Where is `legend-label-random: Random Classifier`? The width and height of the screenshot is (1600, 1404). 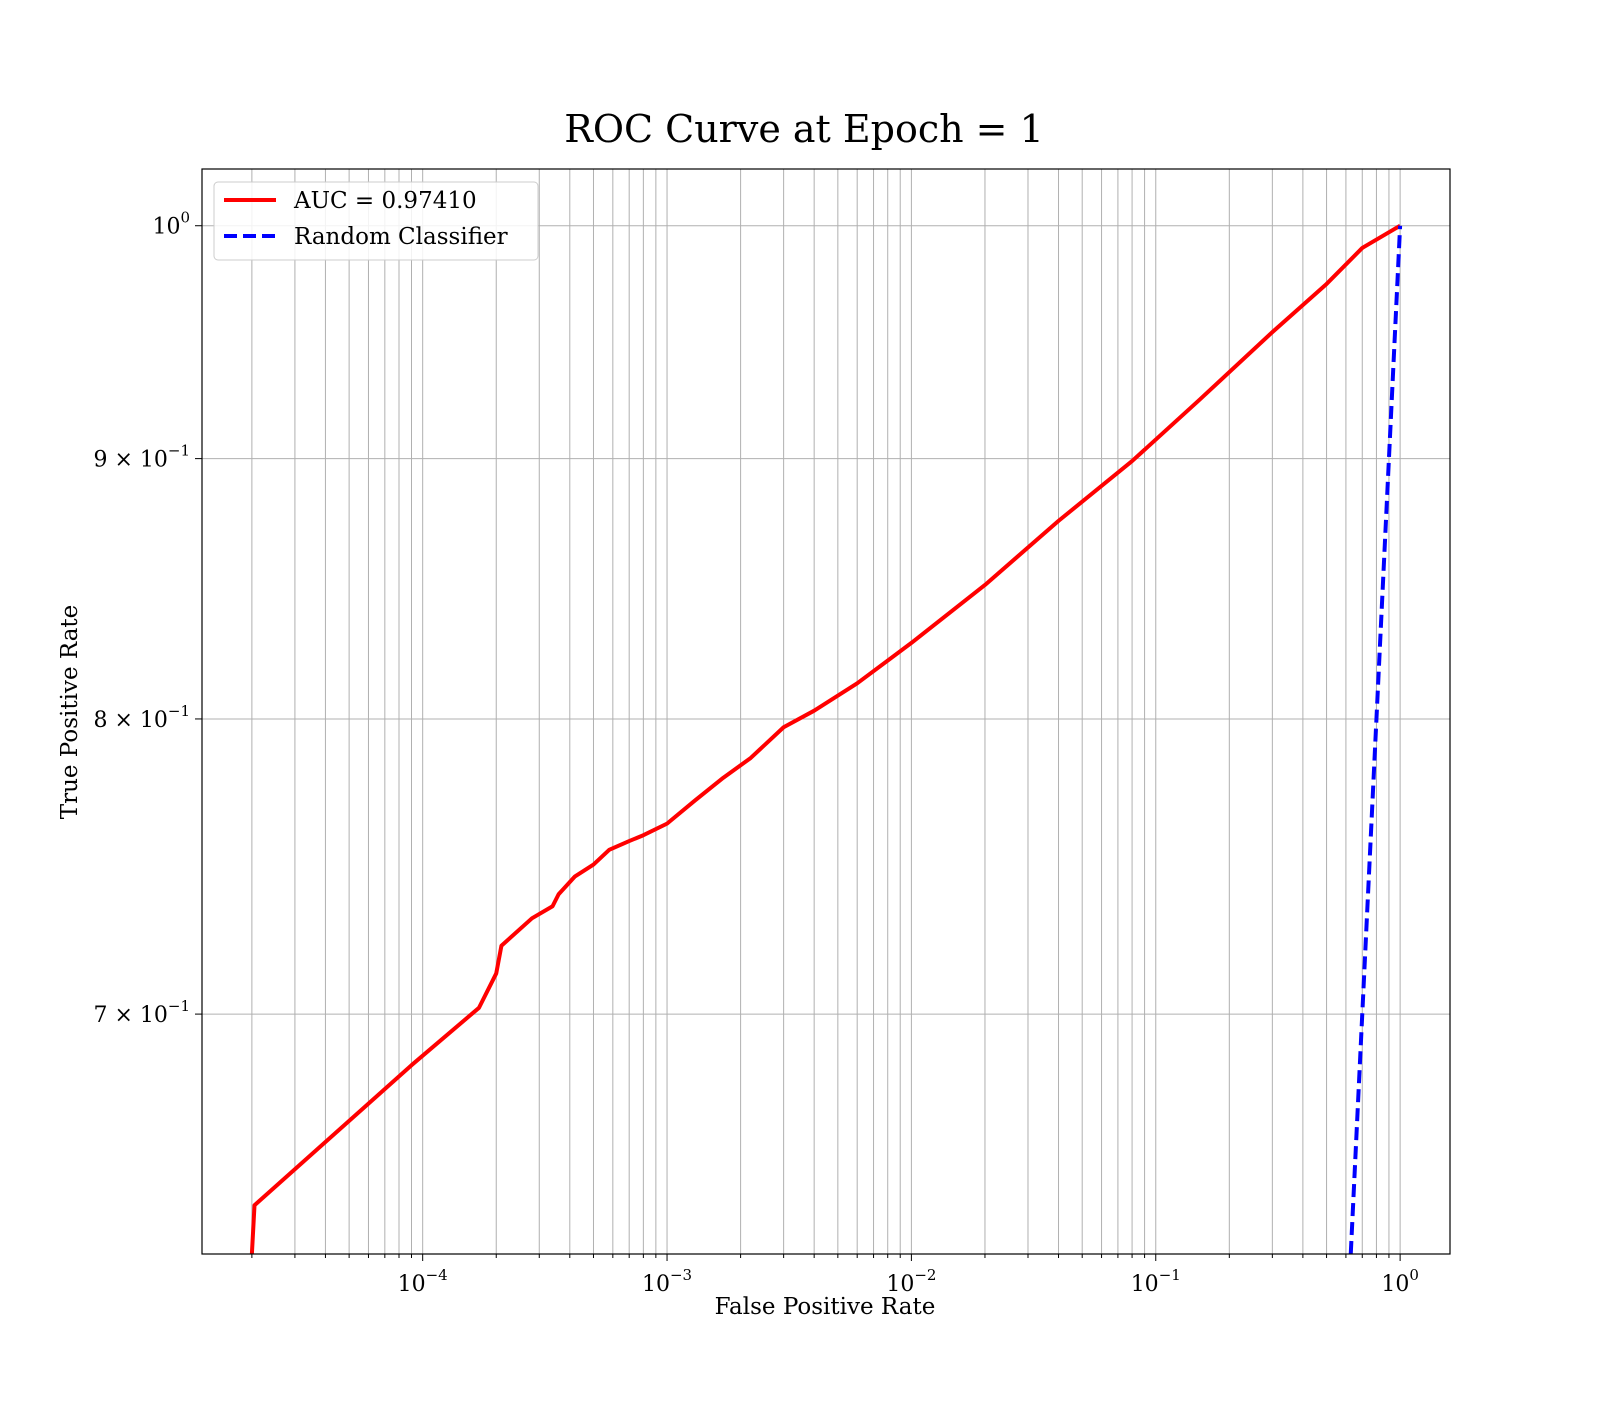 legend-label-random: Random Classifier is located at coordinates (401, 237).